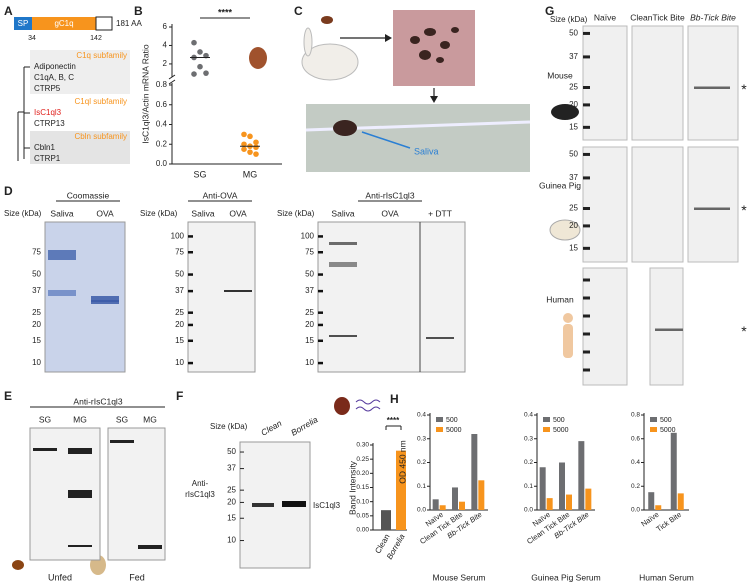  What do you see at coordinates (220, 195) in the screenshot?
I see `label: Anti-OVA` at bounding box center [220, 195].